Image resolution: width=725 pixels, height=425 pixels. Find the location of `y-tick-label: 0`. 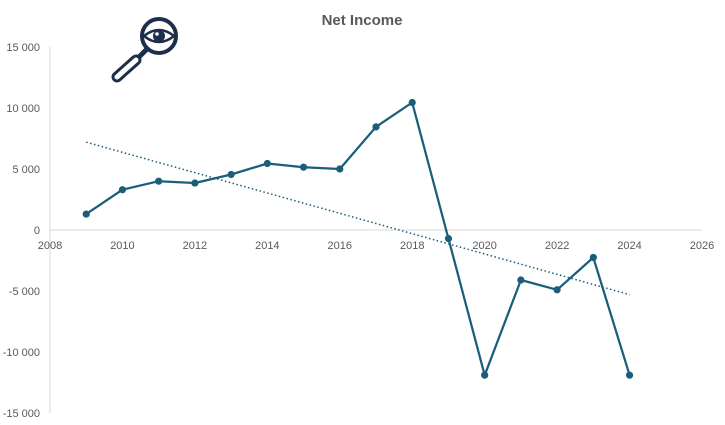

y-tick-label: 0 is located at coordinates (37, 231).